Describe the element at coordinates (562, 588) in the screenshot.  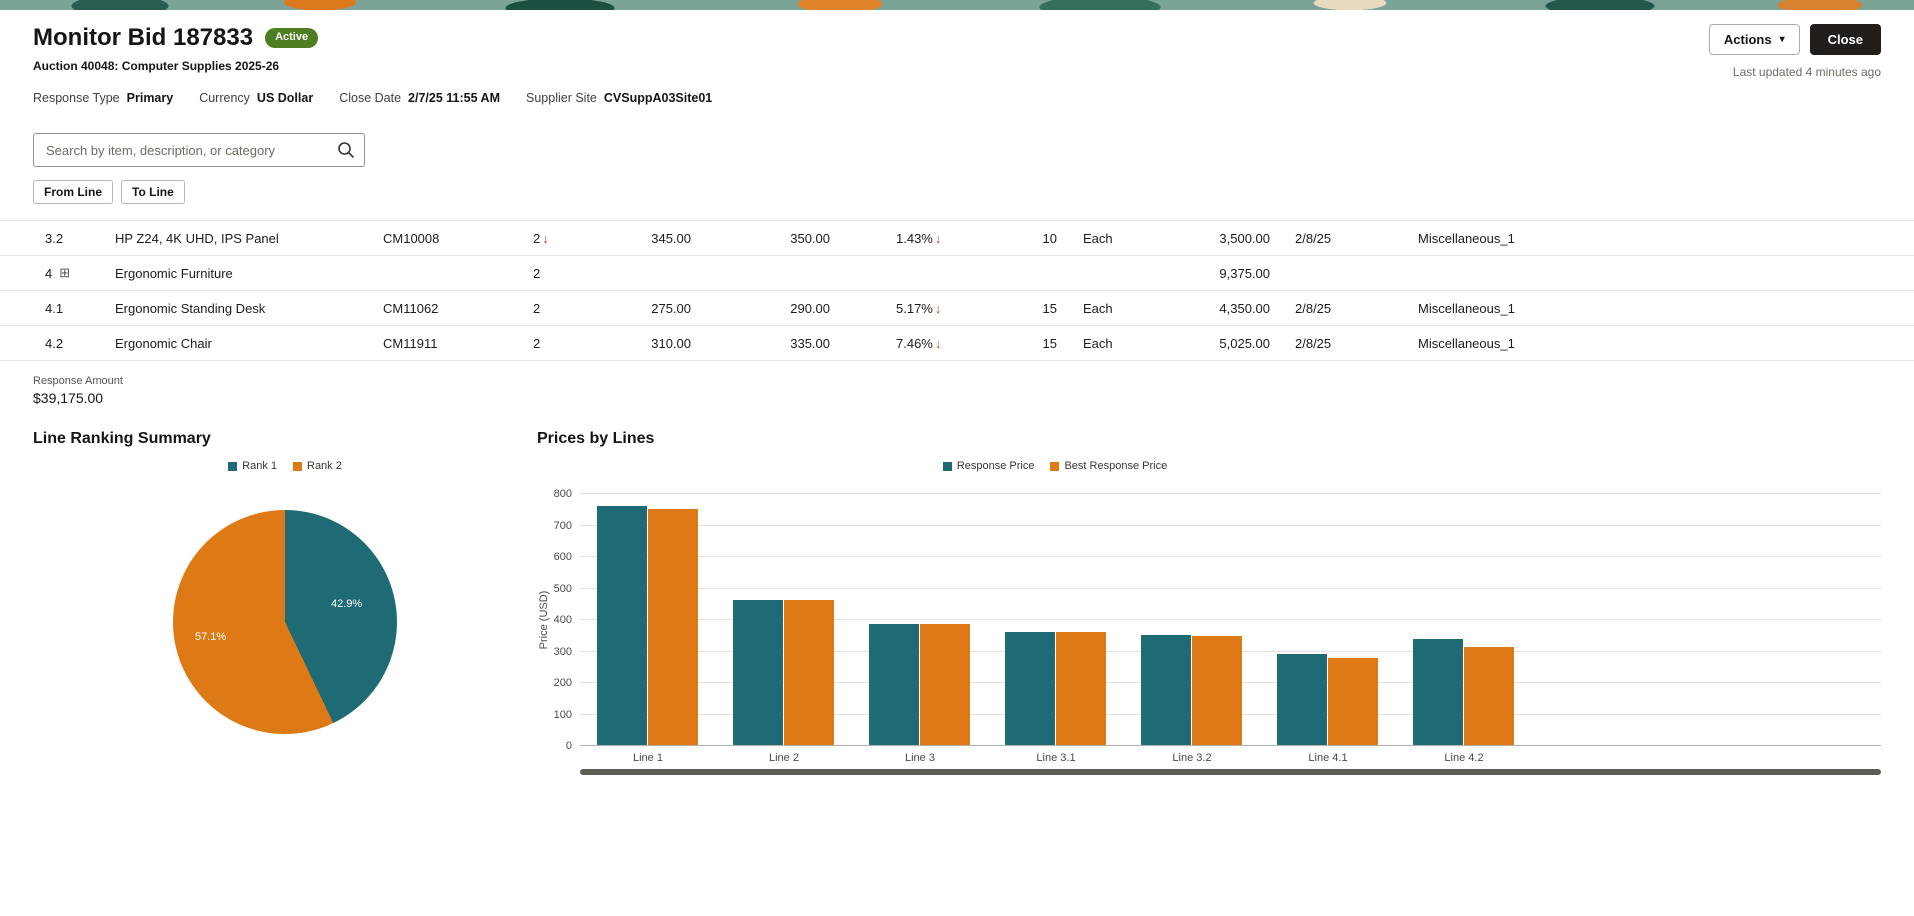
I see `y-axis-tick: 500` at that location.